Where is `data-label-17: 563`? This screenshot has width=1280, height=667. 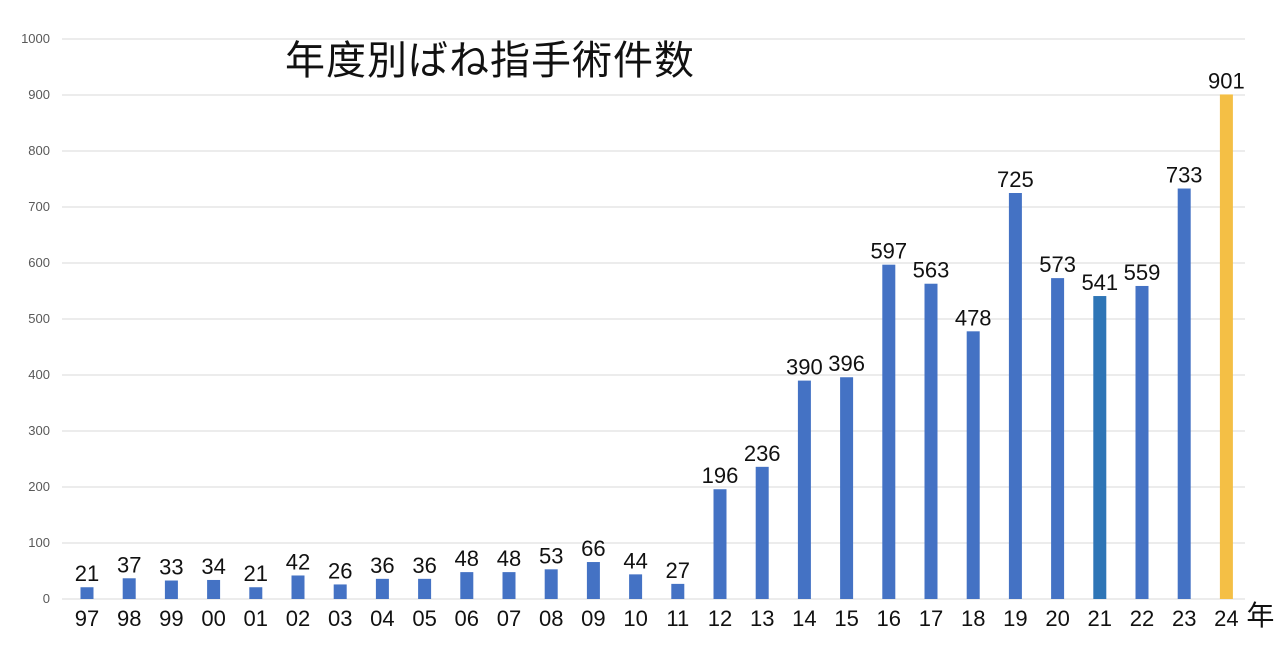
data-label-17: 563 is located at coordinates (931, 270).